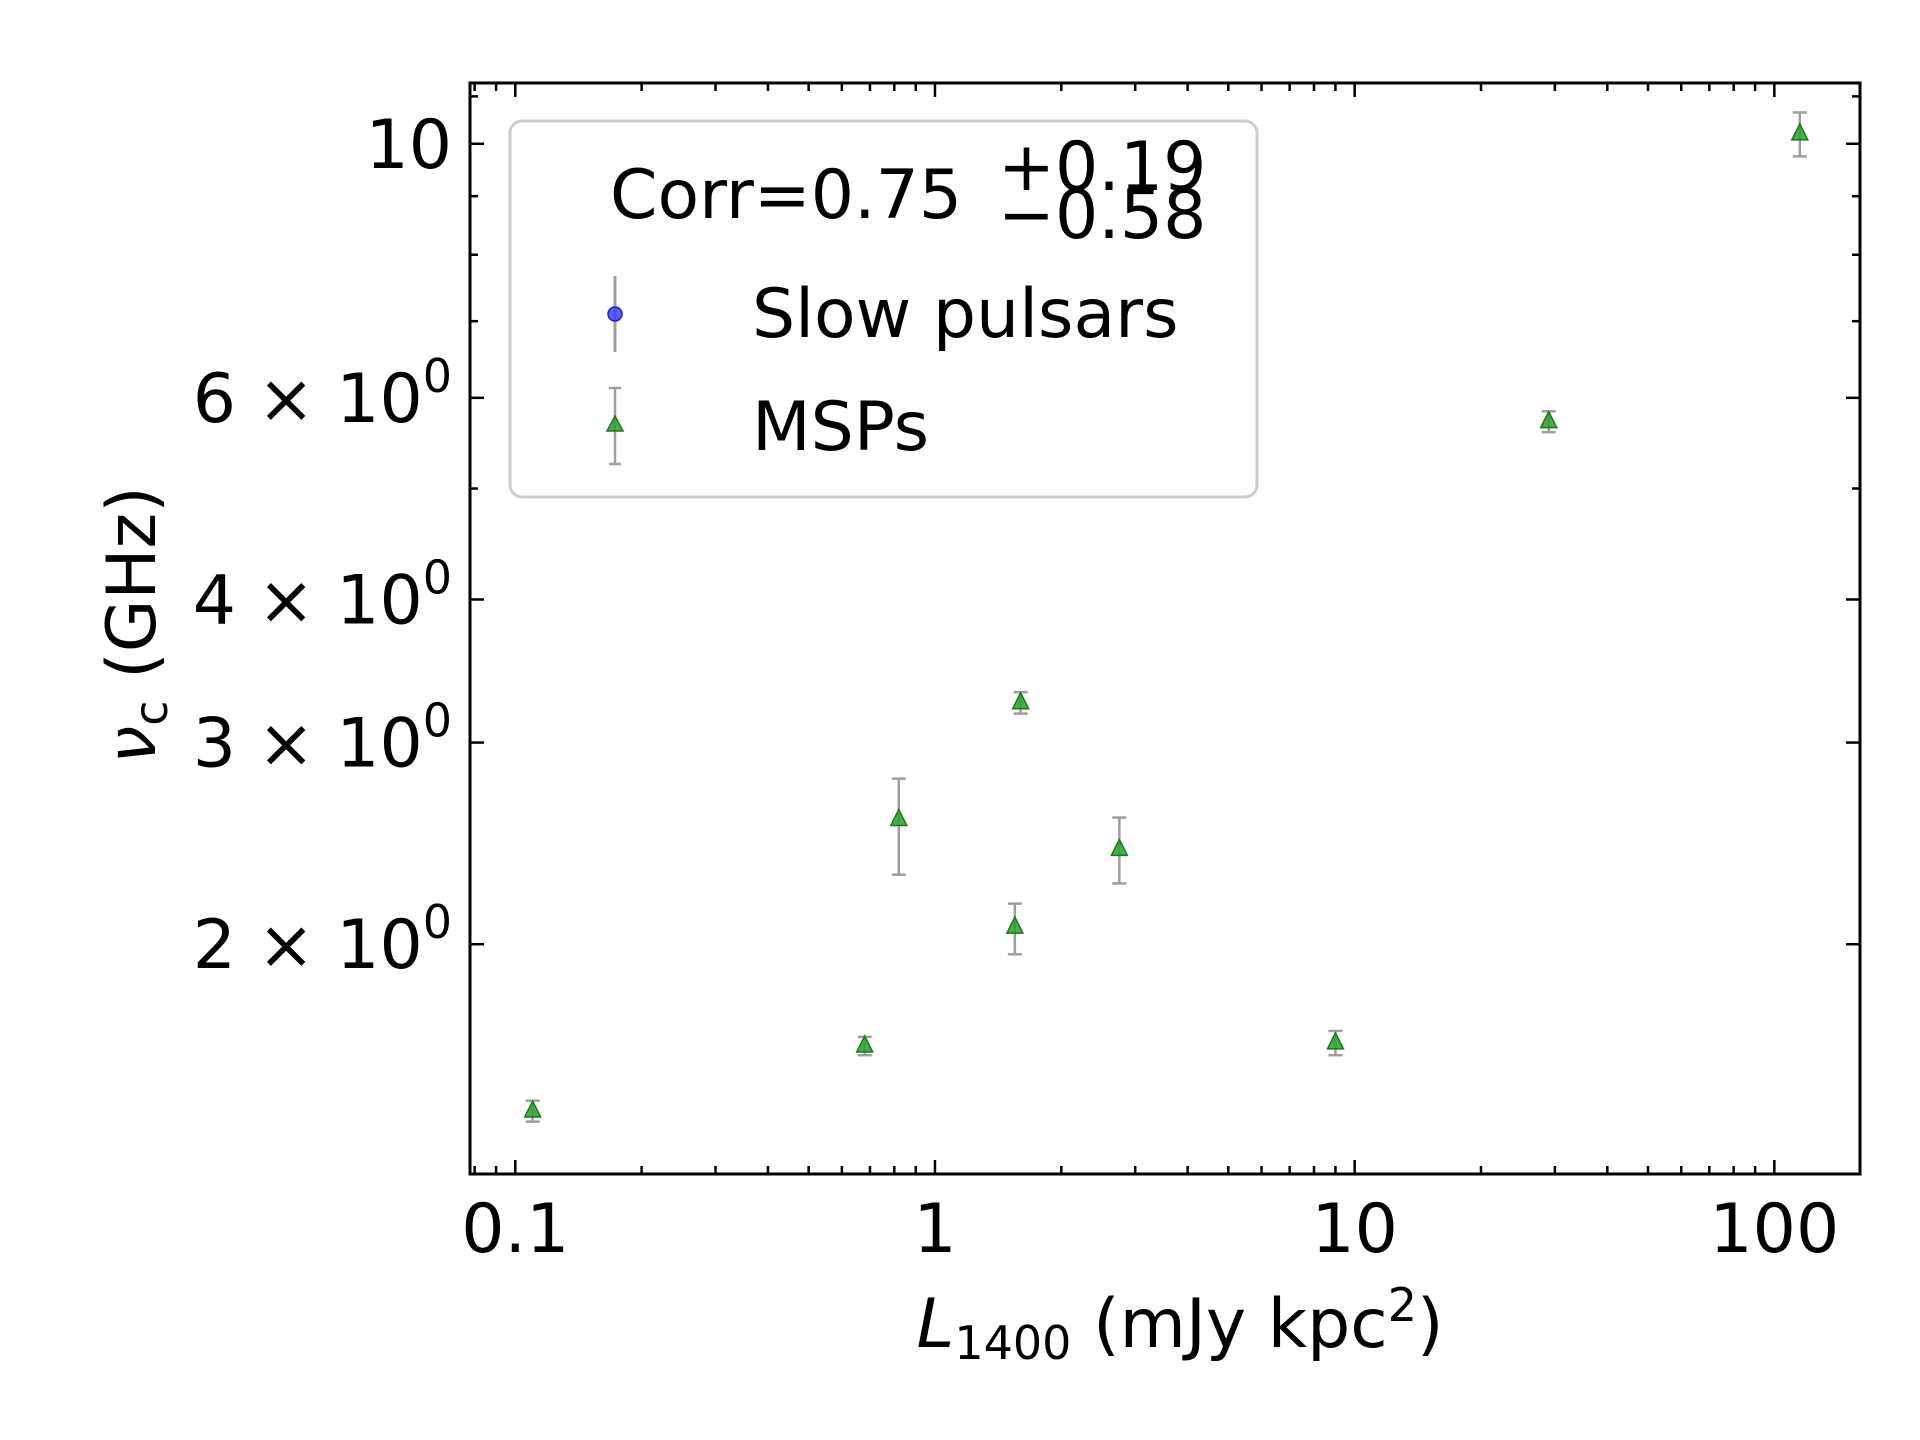 The width and height of the screenshot is (1920, 1440). I want to click on legend-box, so click(883, 309).